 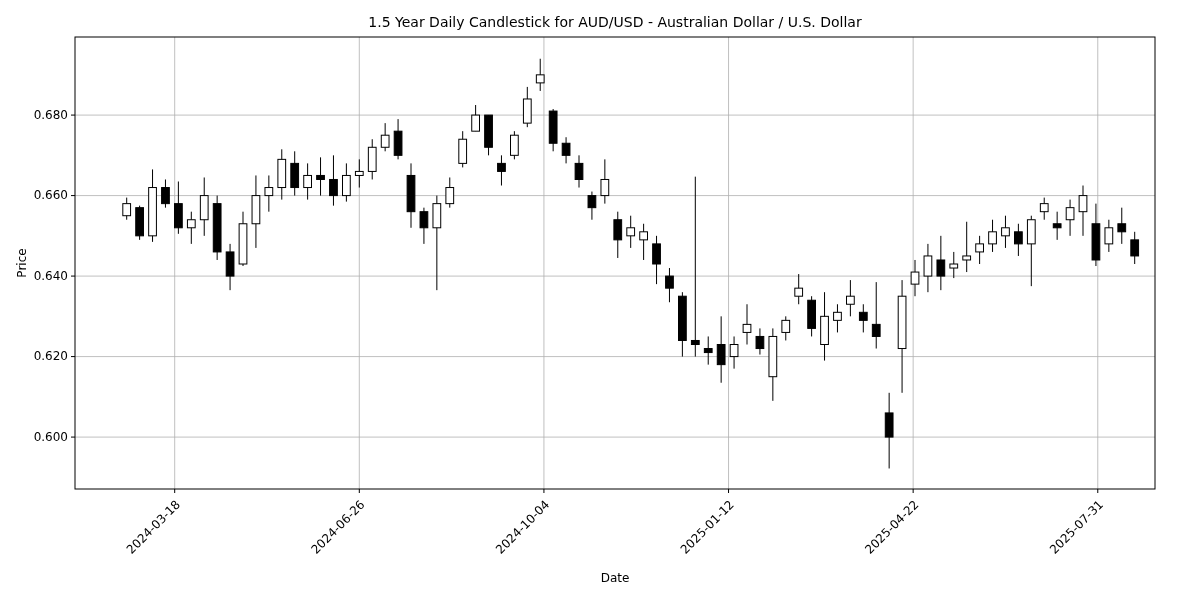 I want to click on y-tick-label: 0.600, so click(x=50, y=436).